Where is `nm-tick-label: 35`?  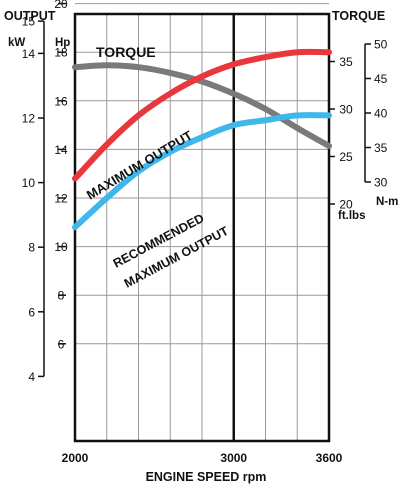 nm-tick-label: 35 is located at coordinates (381, 148).